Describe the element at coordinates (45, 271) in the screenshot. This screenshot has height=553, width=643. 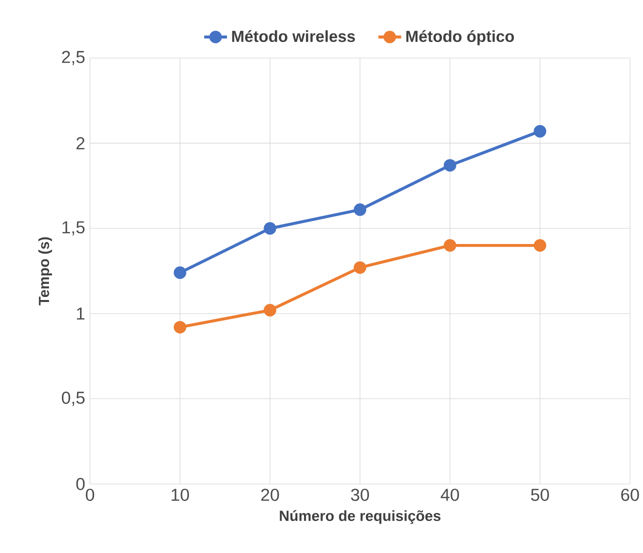
I see `y-axis-title: Tempo (s)` at that location.